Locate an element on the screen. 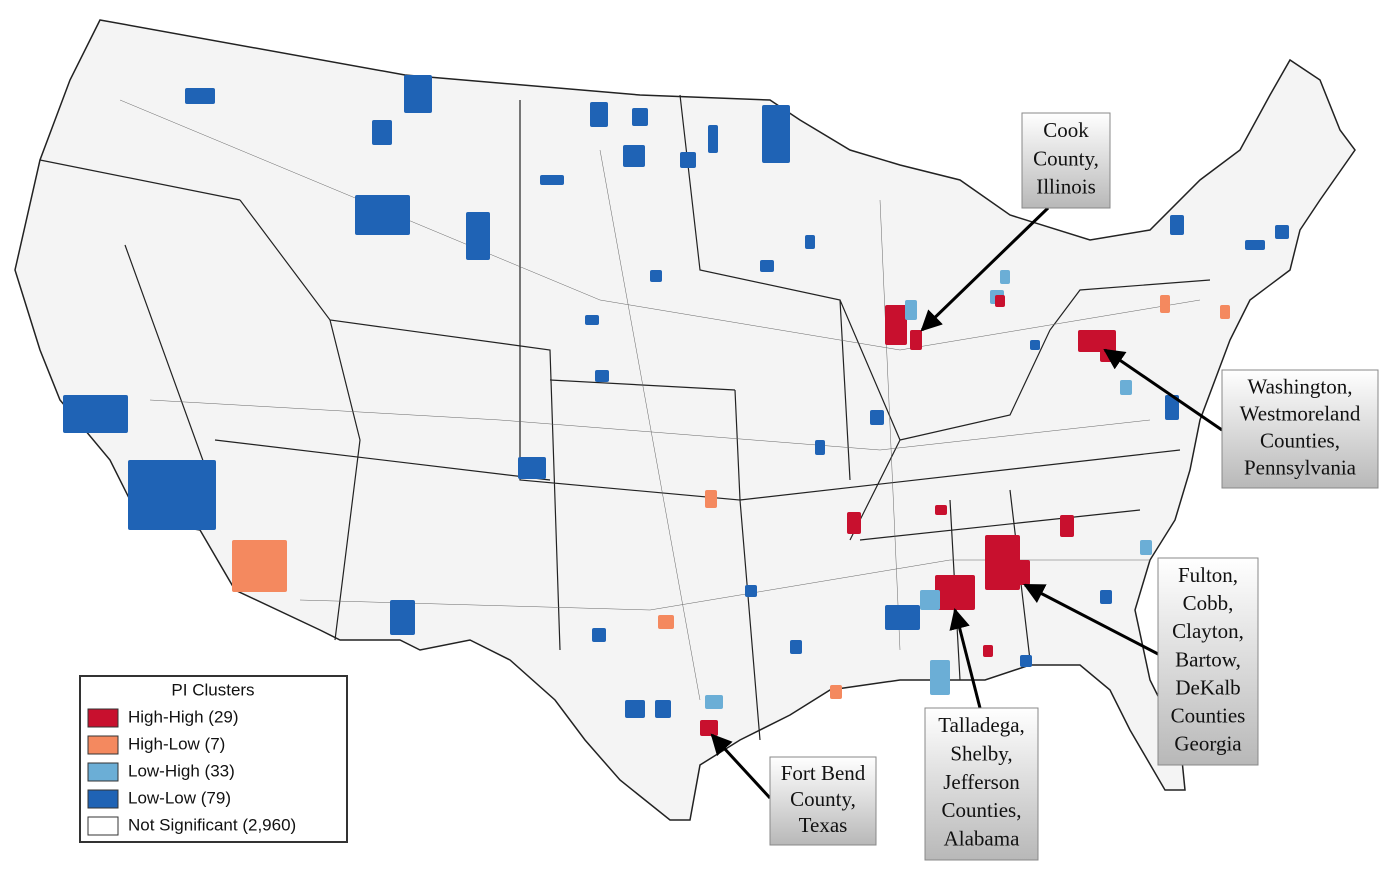 The width and height of the screenshot is (1395, 885). callout-line: Counties is located at coordinates (1208, 716).